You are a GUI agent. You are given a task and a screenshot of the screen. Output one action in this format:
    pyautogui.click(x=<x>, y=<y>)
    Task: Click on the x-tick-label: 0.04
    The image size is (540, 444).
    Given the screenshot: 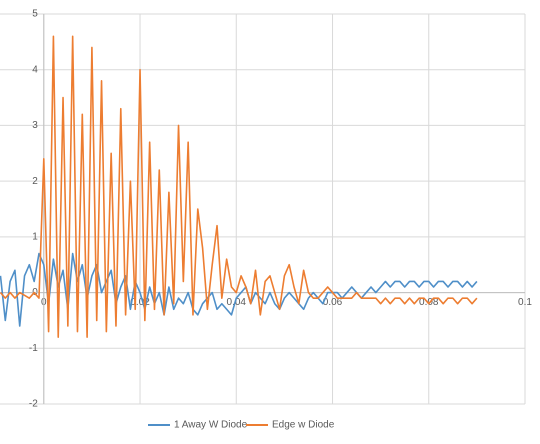 What is the action you would take?
    pyautogui.click(x=237, y=302)
    